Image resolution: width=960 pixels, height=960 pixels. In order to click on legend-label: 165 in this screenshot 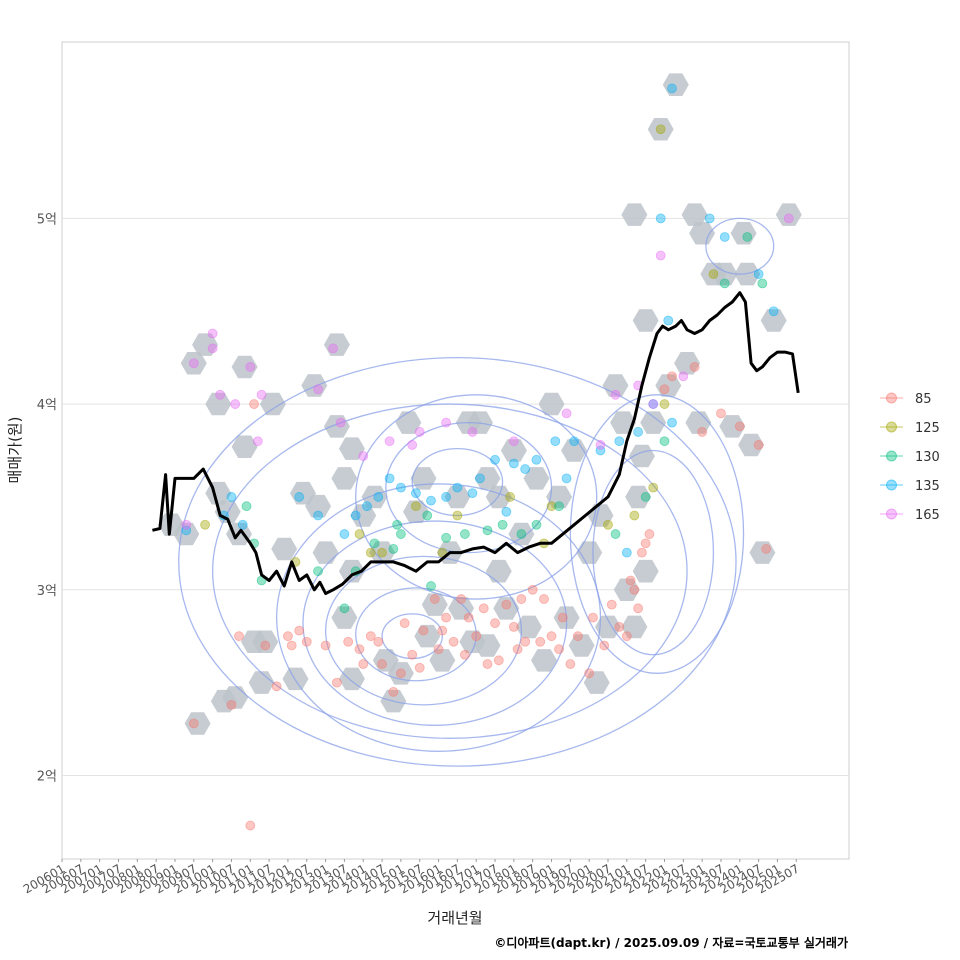, I will do `click(927, 515)`.